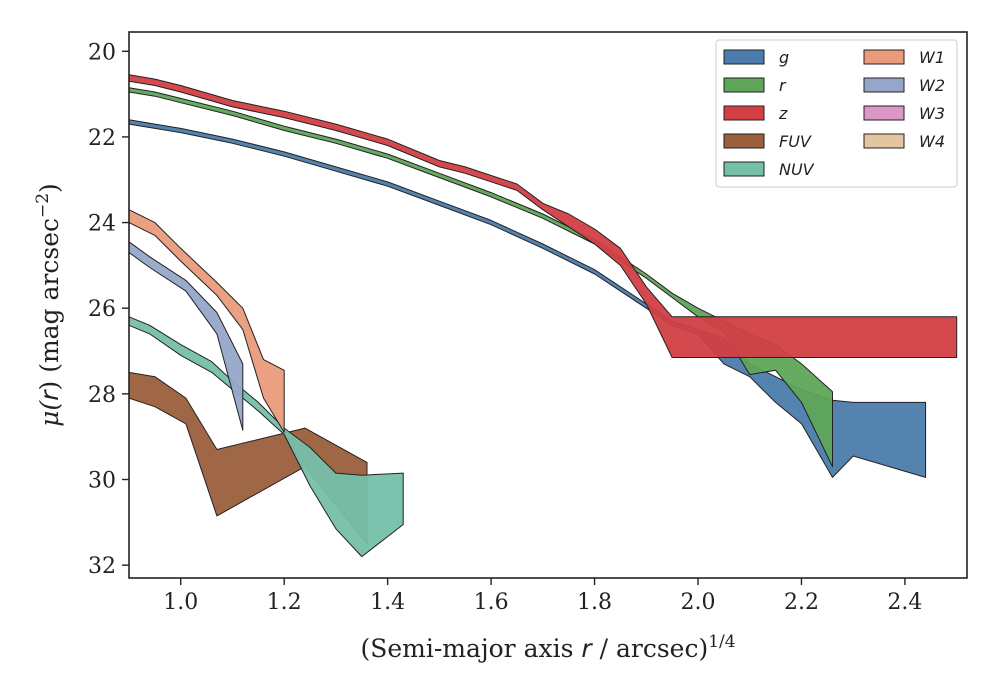  I want to click on y-tick-label: 26, so click(102, 309).